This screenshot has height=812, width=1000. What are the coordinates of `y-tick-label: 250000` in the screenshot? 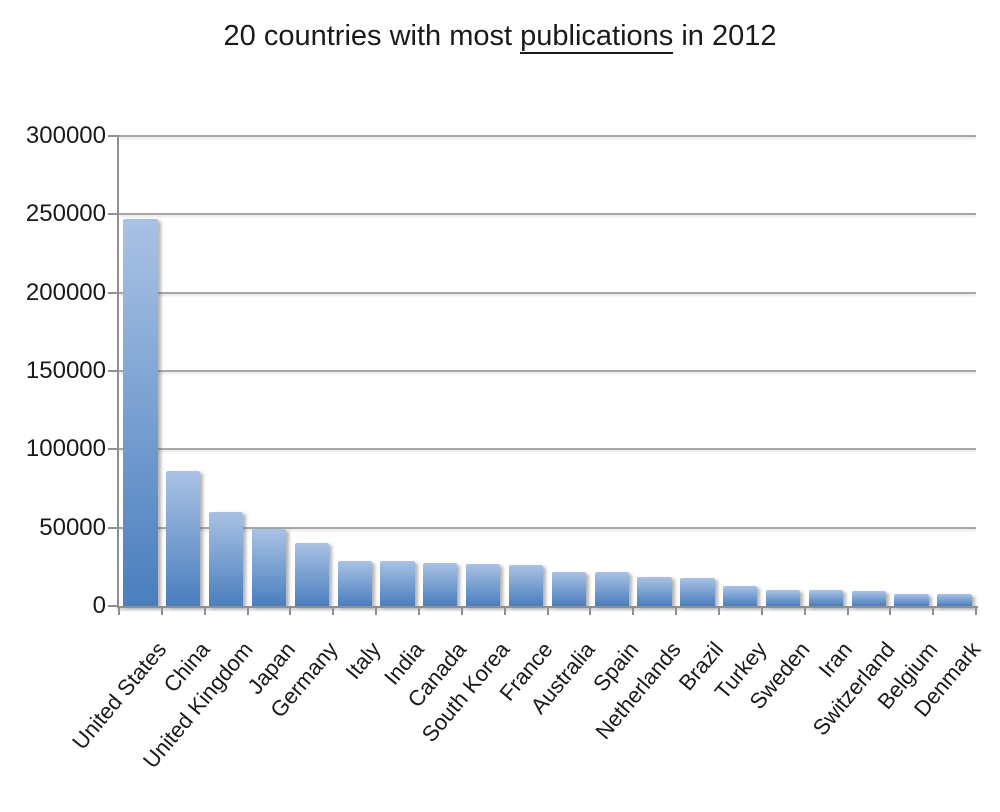 It's located at (65, 214).